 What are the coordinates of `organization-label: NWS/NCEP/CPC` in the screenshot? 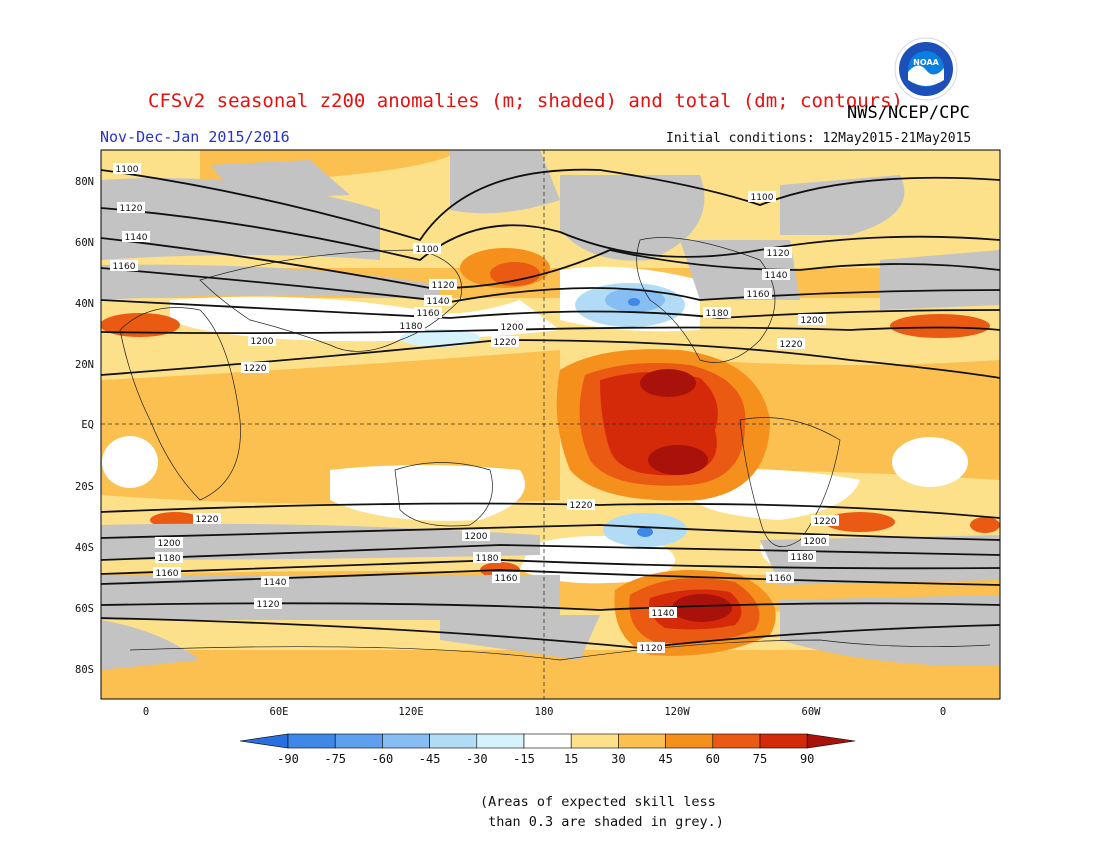 It's located at (908, 113).